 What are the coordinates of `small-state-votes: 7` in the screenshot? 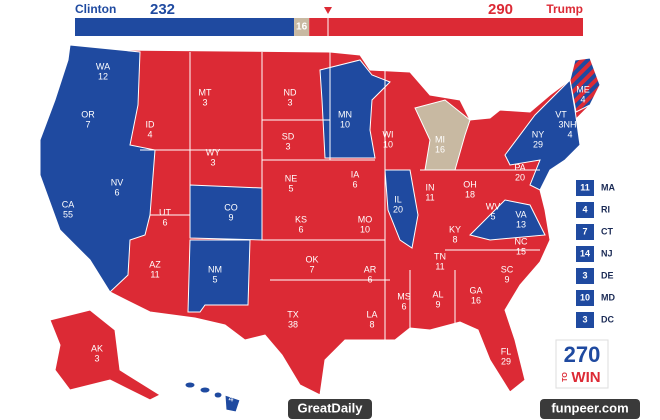 It's located at (584, 231).